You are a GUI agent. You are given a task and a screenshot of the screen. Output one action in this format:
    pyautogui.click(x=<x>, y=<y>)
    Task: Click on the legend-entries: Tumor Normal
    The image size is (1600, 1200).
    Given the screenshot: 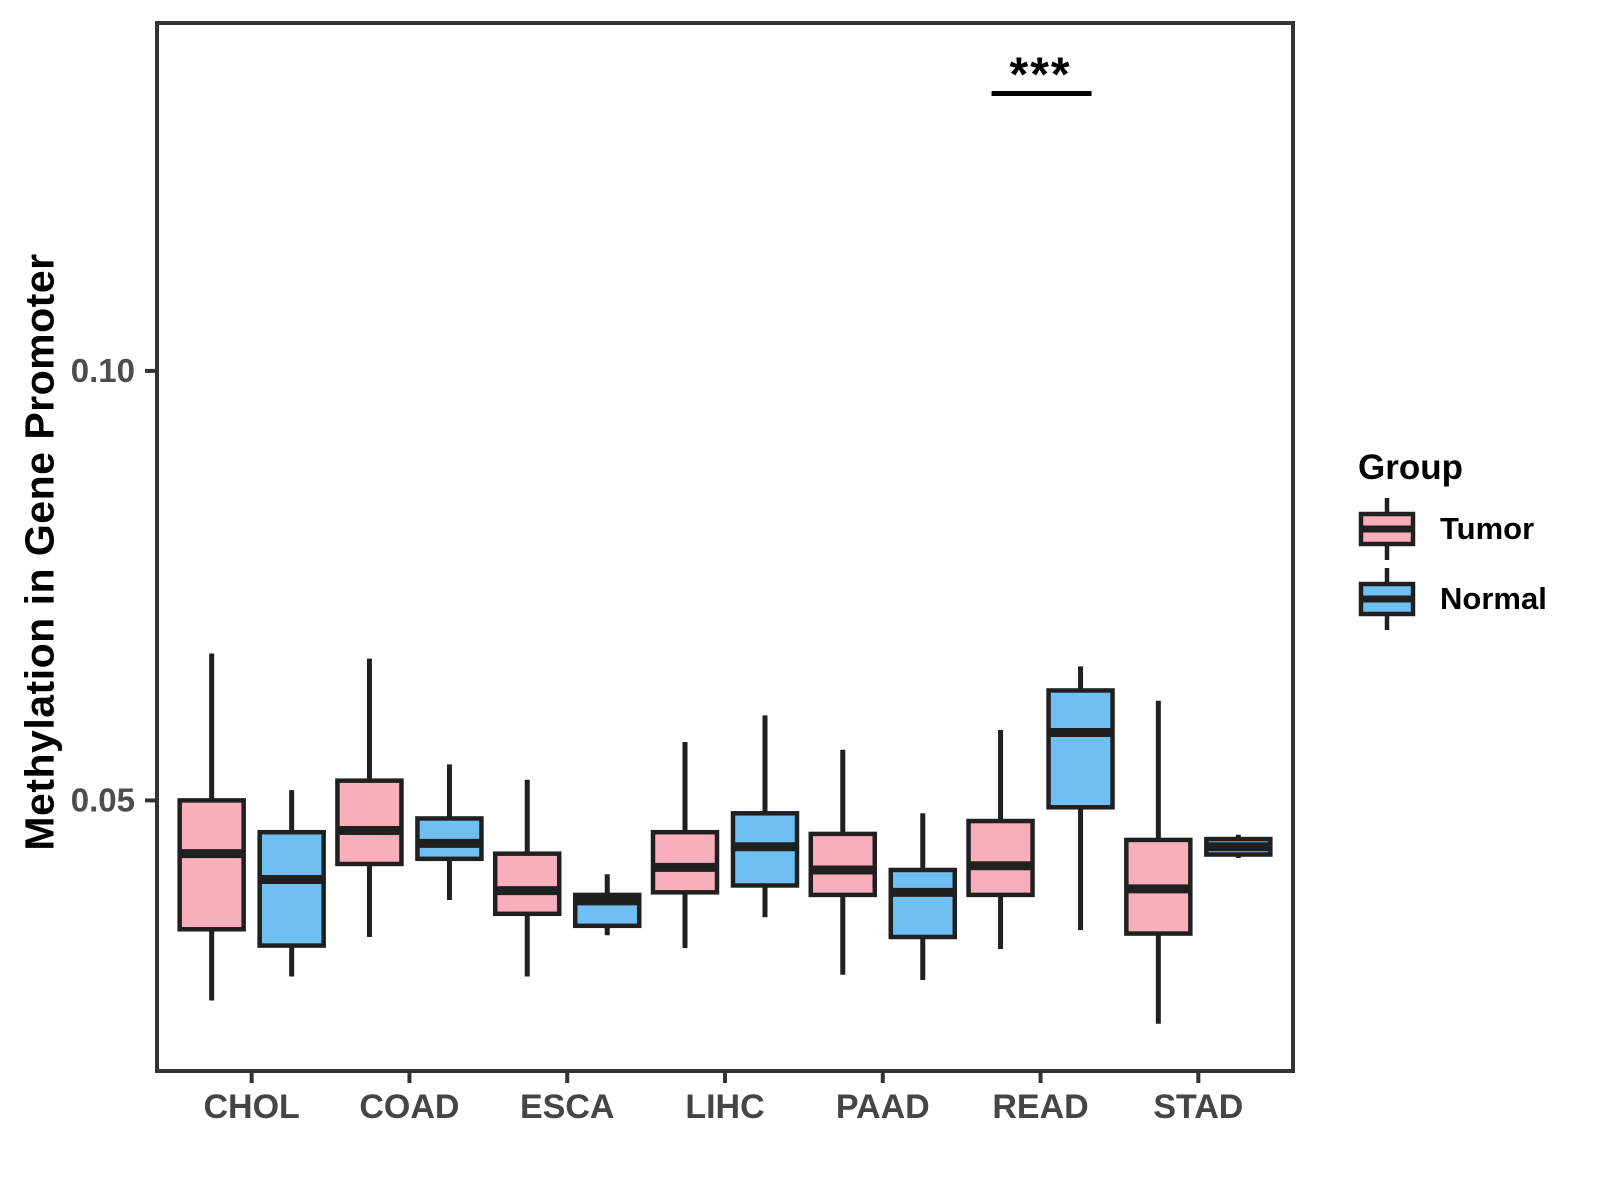 What is the action you would take?
    pyautogui.click(x=1452, y=566)
    